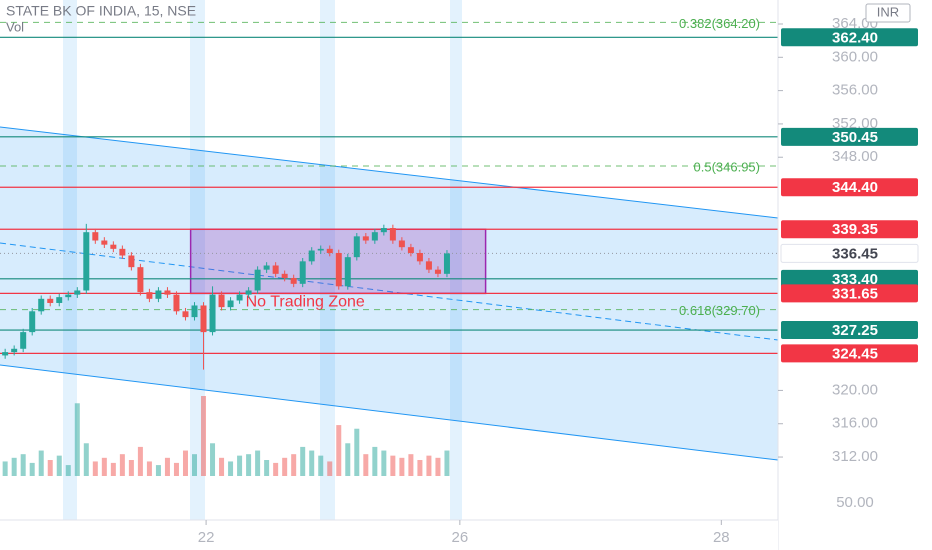 This screenshot has height=550, width=932. What do you see at coordinates (888, 13) in the screenshot?
I see `currency-box` at bounding box center [888, 13].